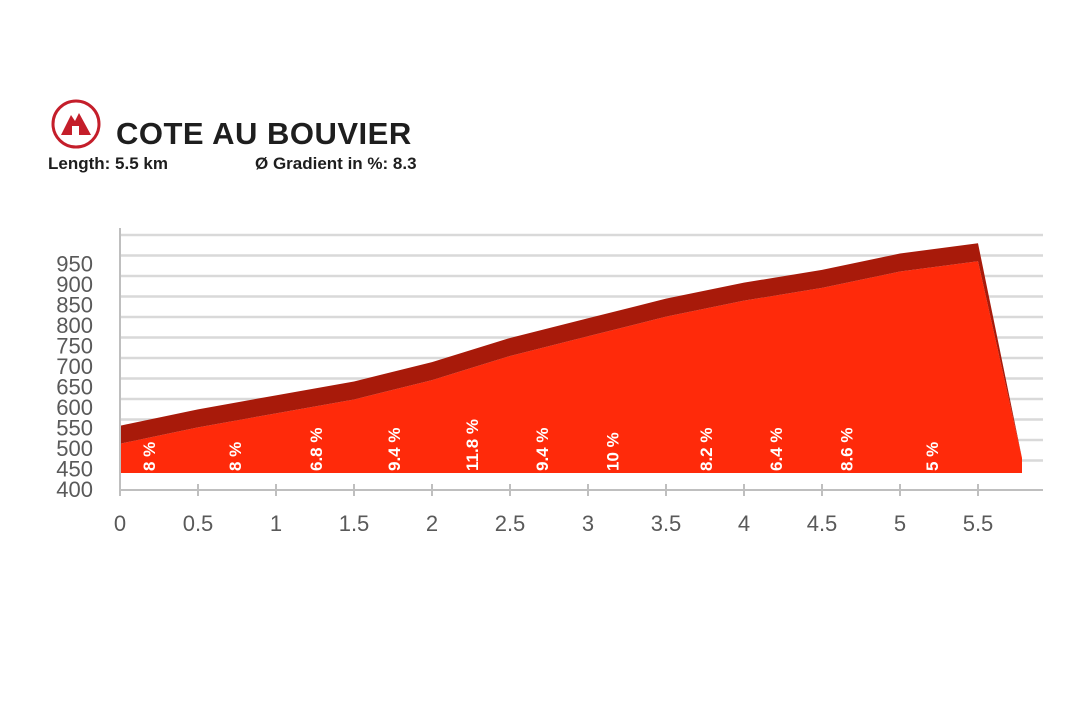 This screenshot has width=1068, height=712. Describe the element at coordinates (76, 124) in the screenshot. I see `mountain-climb-icon` at that location.